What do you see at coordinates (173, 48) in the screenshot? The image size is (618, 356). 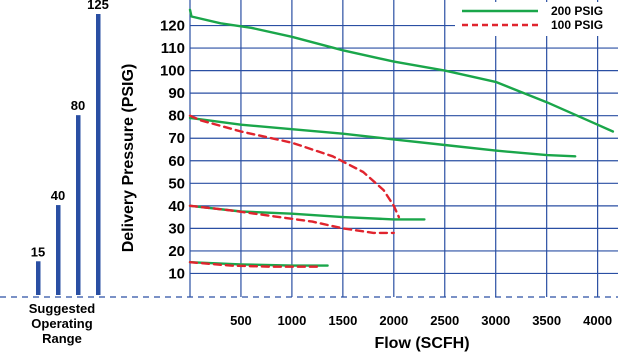 I see `y-tick-label-110: 110` at bounding box center [173, 48].